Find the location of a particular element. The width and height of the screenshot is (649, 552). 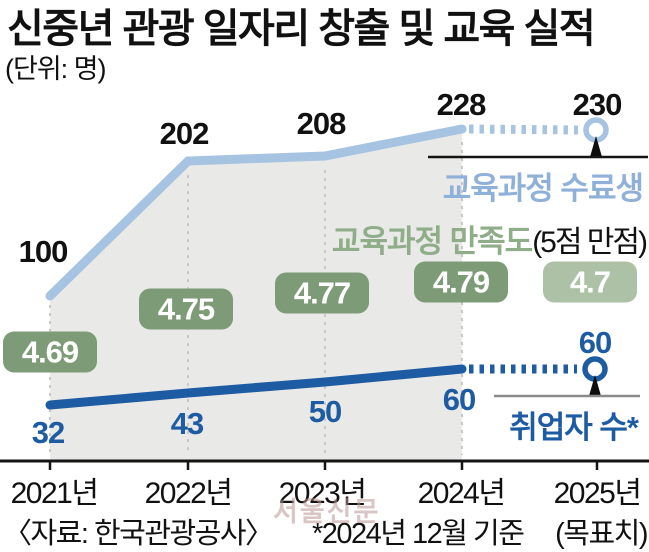

source-credit: 〈자료: 한국관광공사〉 is located at coordinates (138, 534).